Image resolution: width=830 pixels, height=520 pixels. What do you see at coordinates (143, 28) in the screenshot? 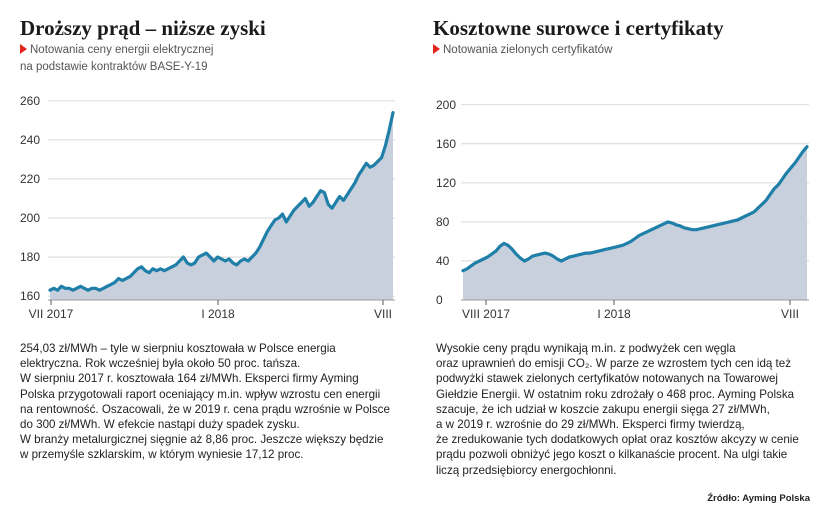
I see `chart-title: Droższy prąd – niższe zyski` at bounding box center [143, 28].